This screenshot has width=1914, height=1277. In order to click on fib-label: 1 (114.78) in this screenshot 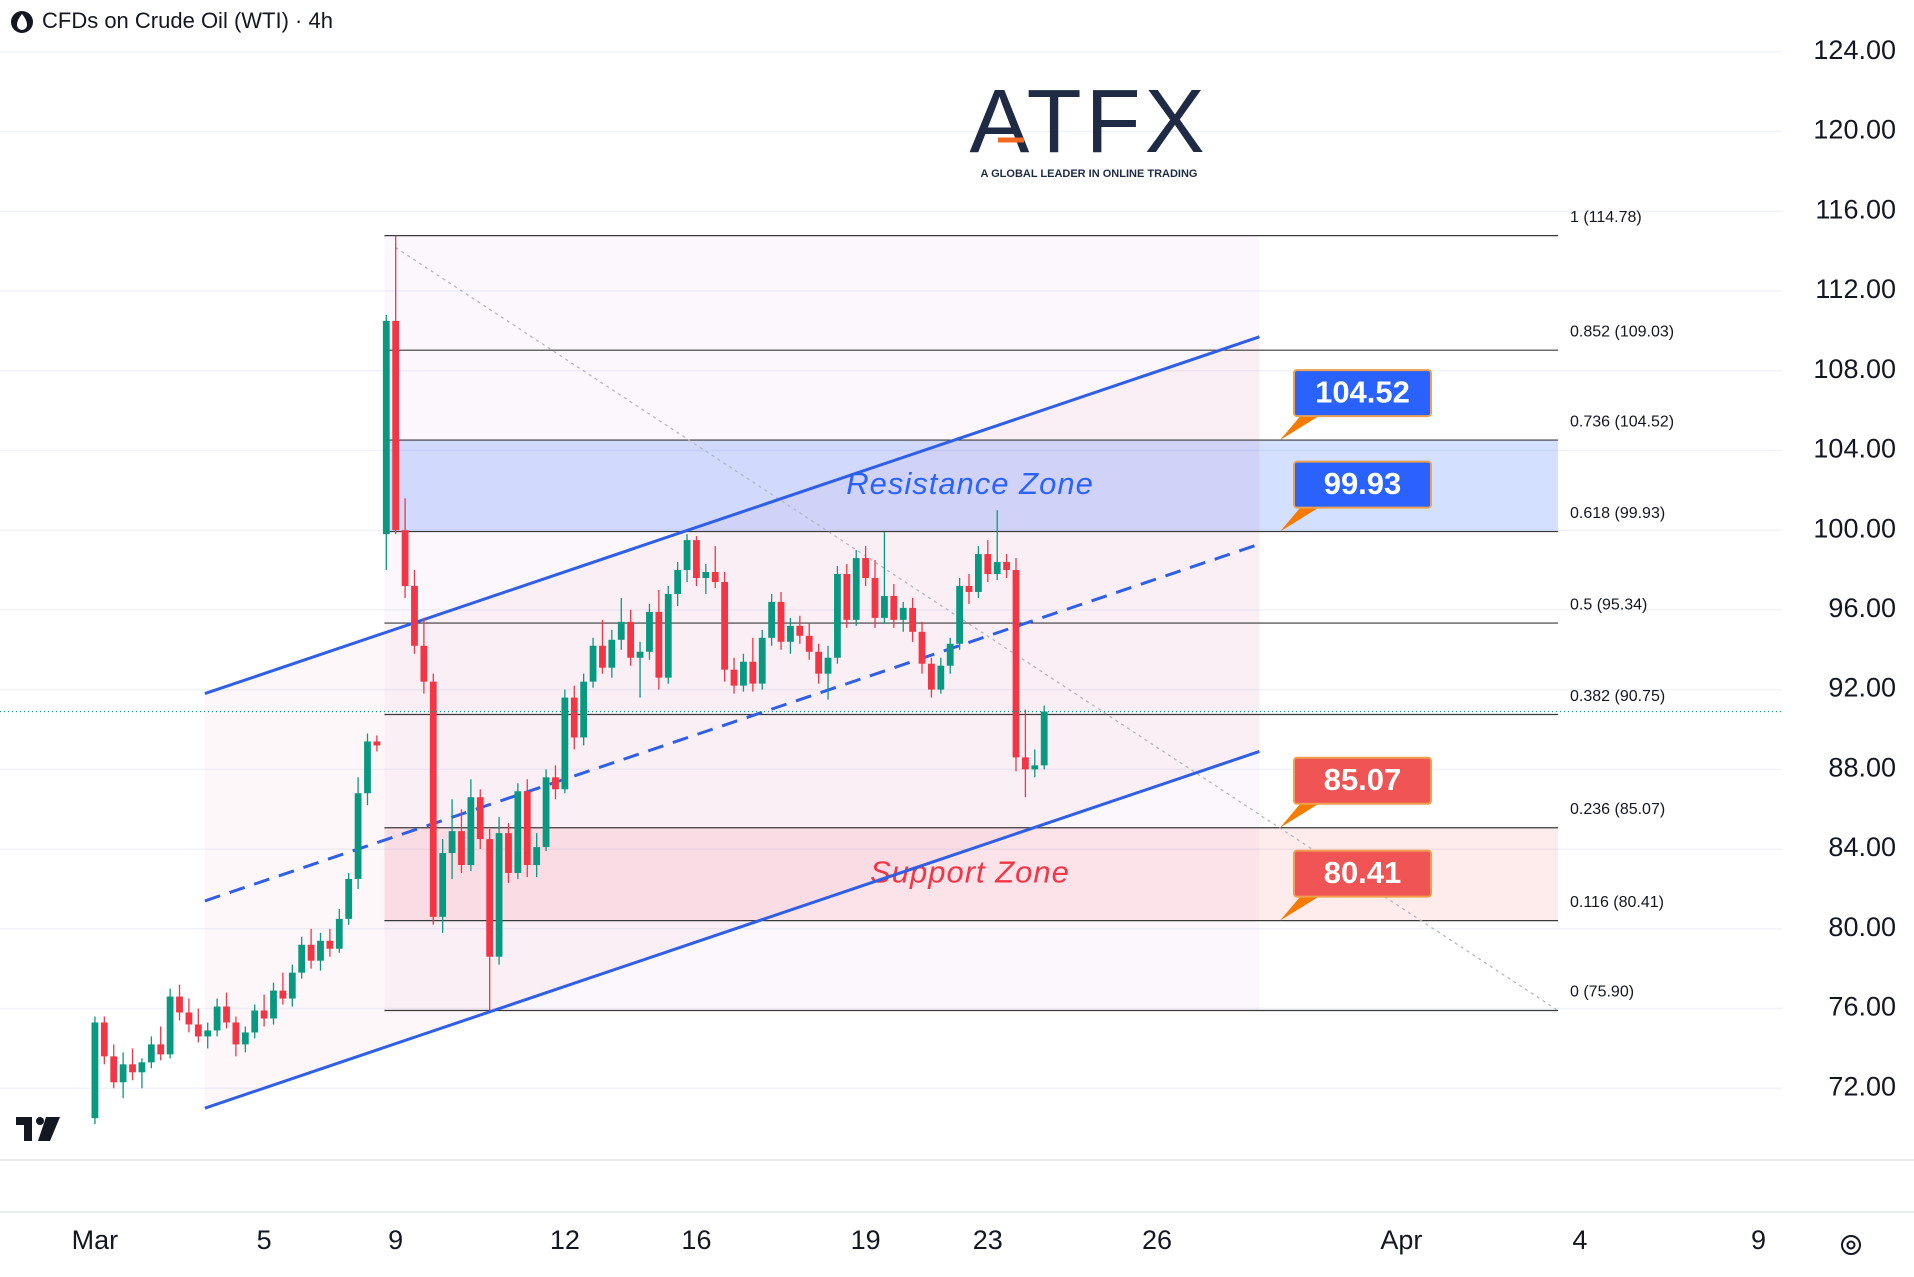, I will do `click(1606, 217)`.